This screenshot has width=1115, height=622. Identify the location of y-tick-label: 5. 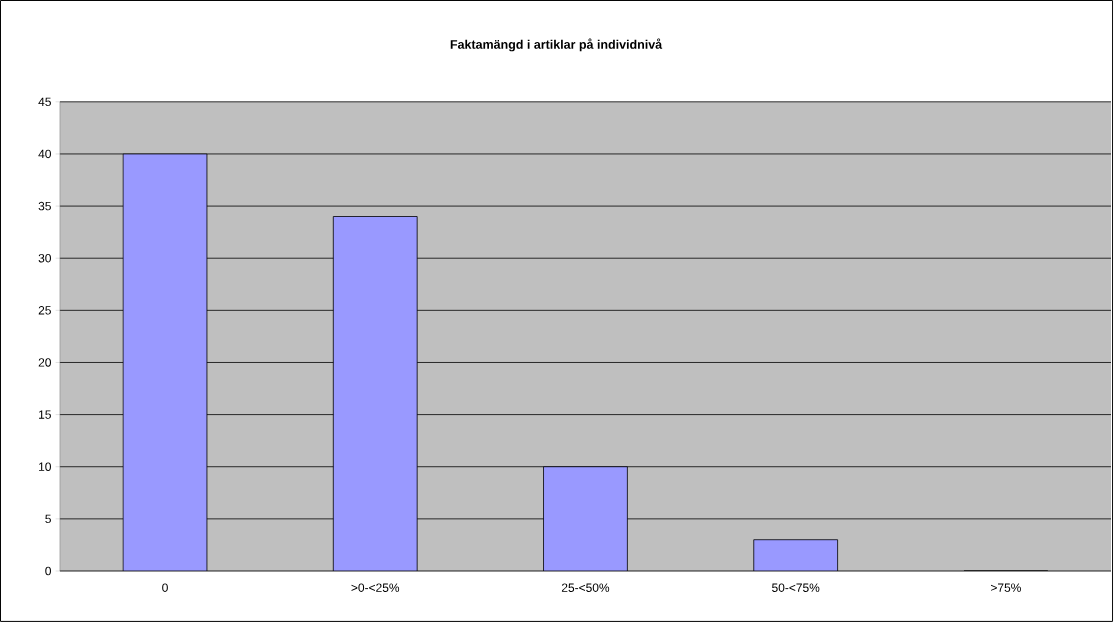
(48, 519).